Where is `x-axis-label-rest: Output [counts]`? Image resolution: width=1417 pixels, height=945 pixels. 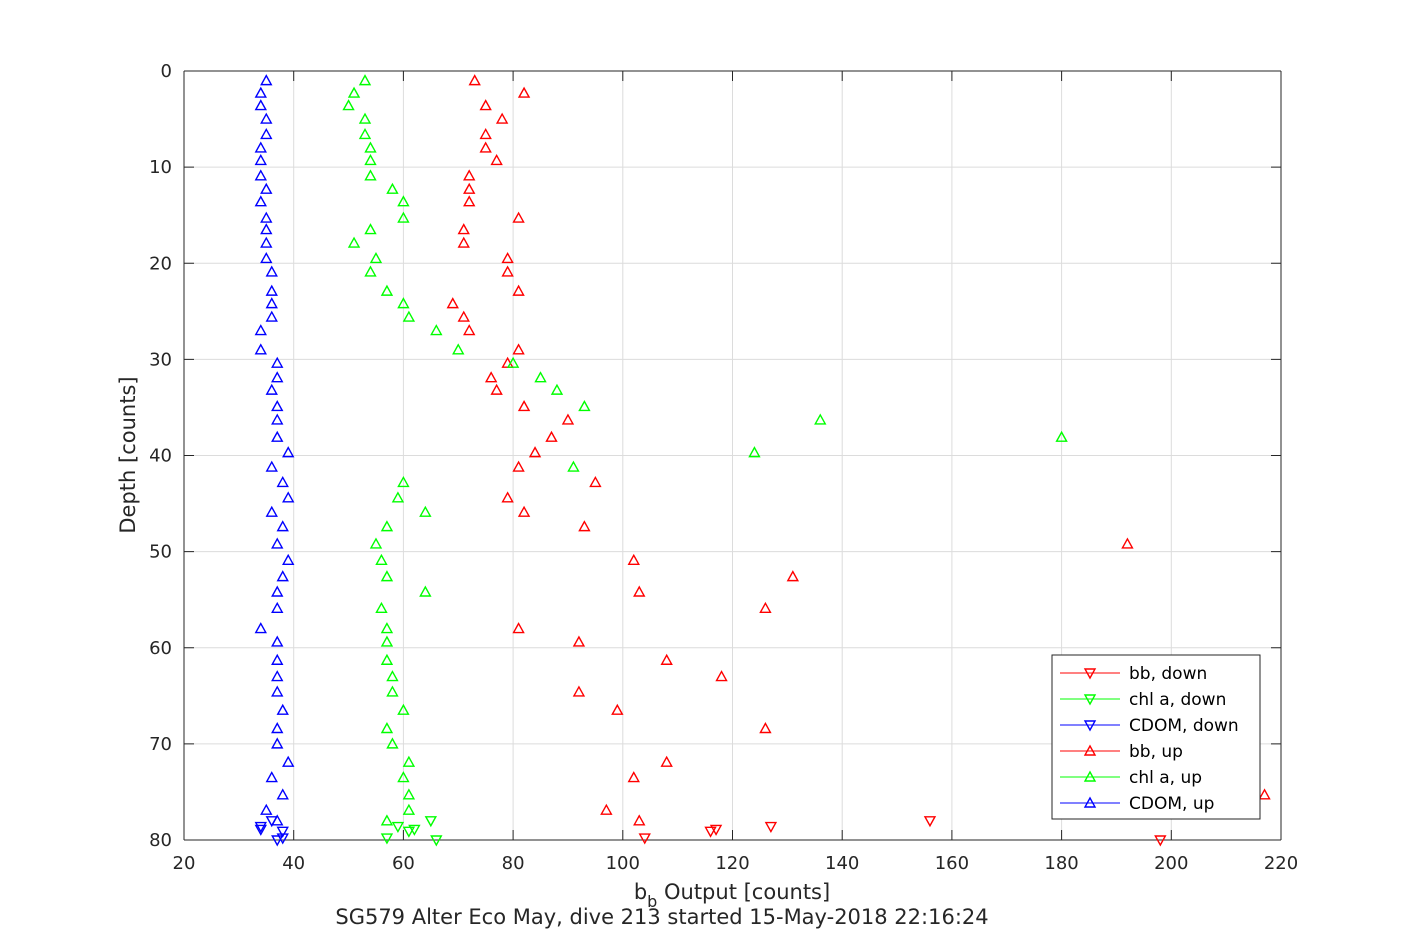
x-axis-label-rest: Output [counts] is located at coordinates (743, 892).